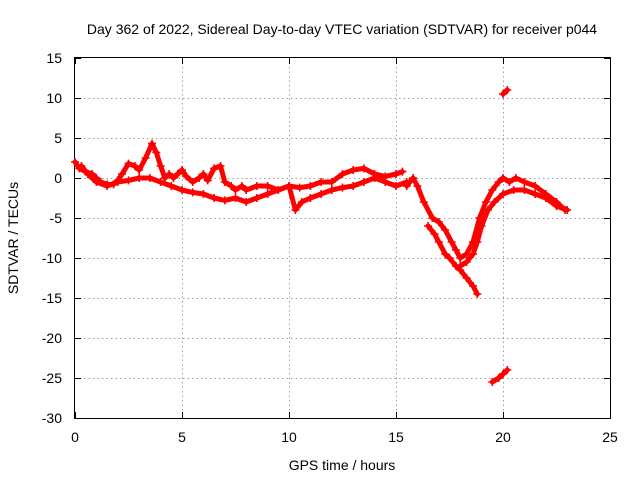 This screenshot has width=640, height=480. I want to click on y-tick-label: -30, so click(52, 418).